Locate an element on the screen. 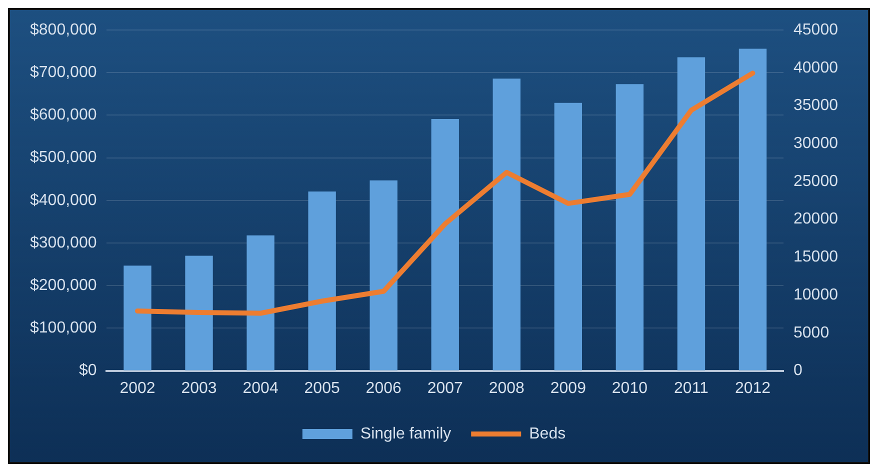  x-tick-label: 2009 is located at coordinates (568, 388).